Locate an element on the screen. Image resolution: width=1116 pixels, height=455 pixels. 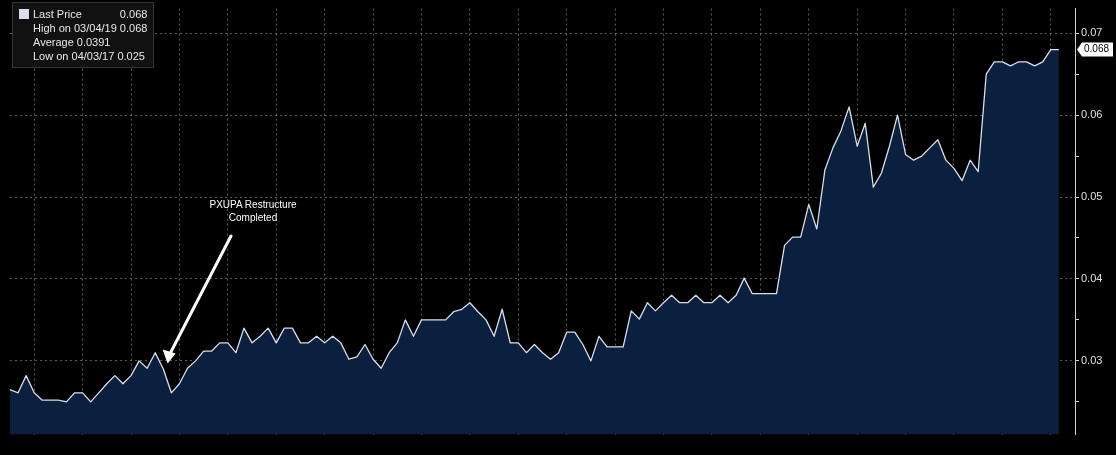
y-tick-label: 0.07 is located at coordinates (1092, 32).